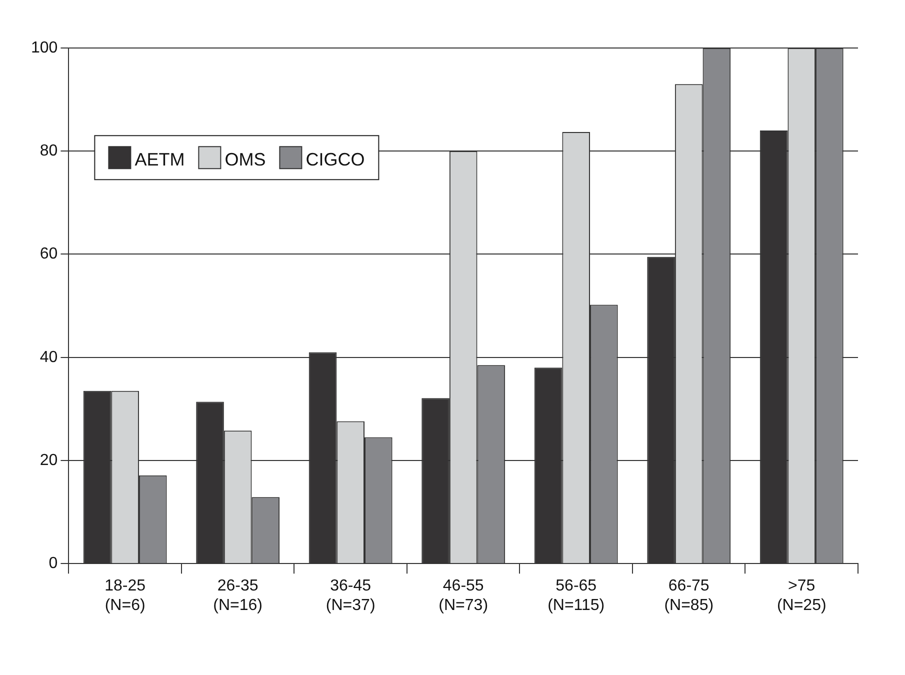  Describe the element at coordinates (245, 160) in the screenshot. I see `legend-label: OMS` at that location.